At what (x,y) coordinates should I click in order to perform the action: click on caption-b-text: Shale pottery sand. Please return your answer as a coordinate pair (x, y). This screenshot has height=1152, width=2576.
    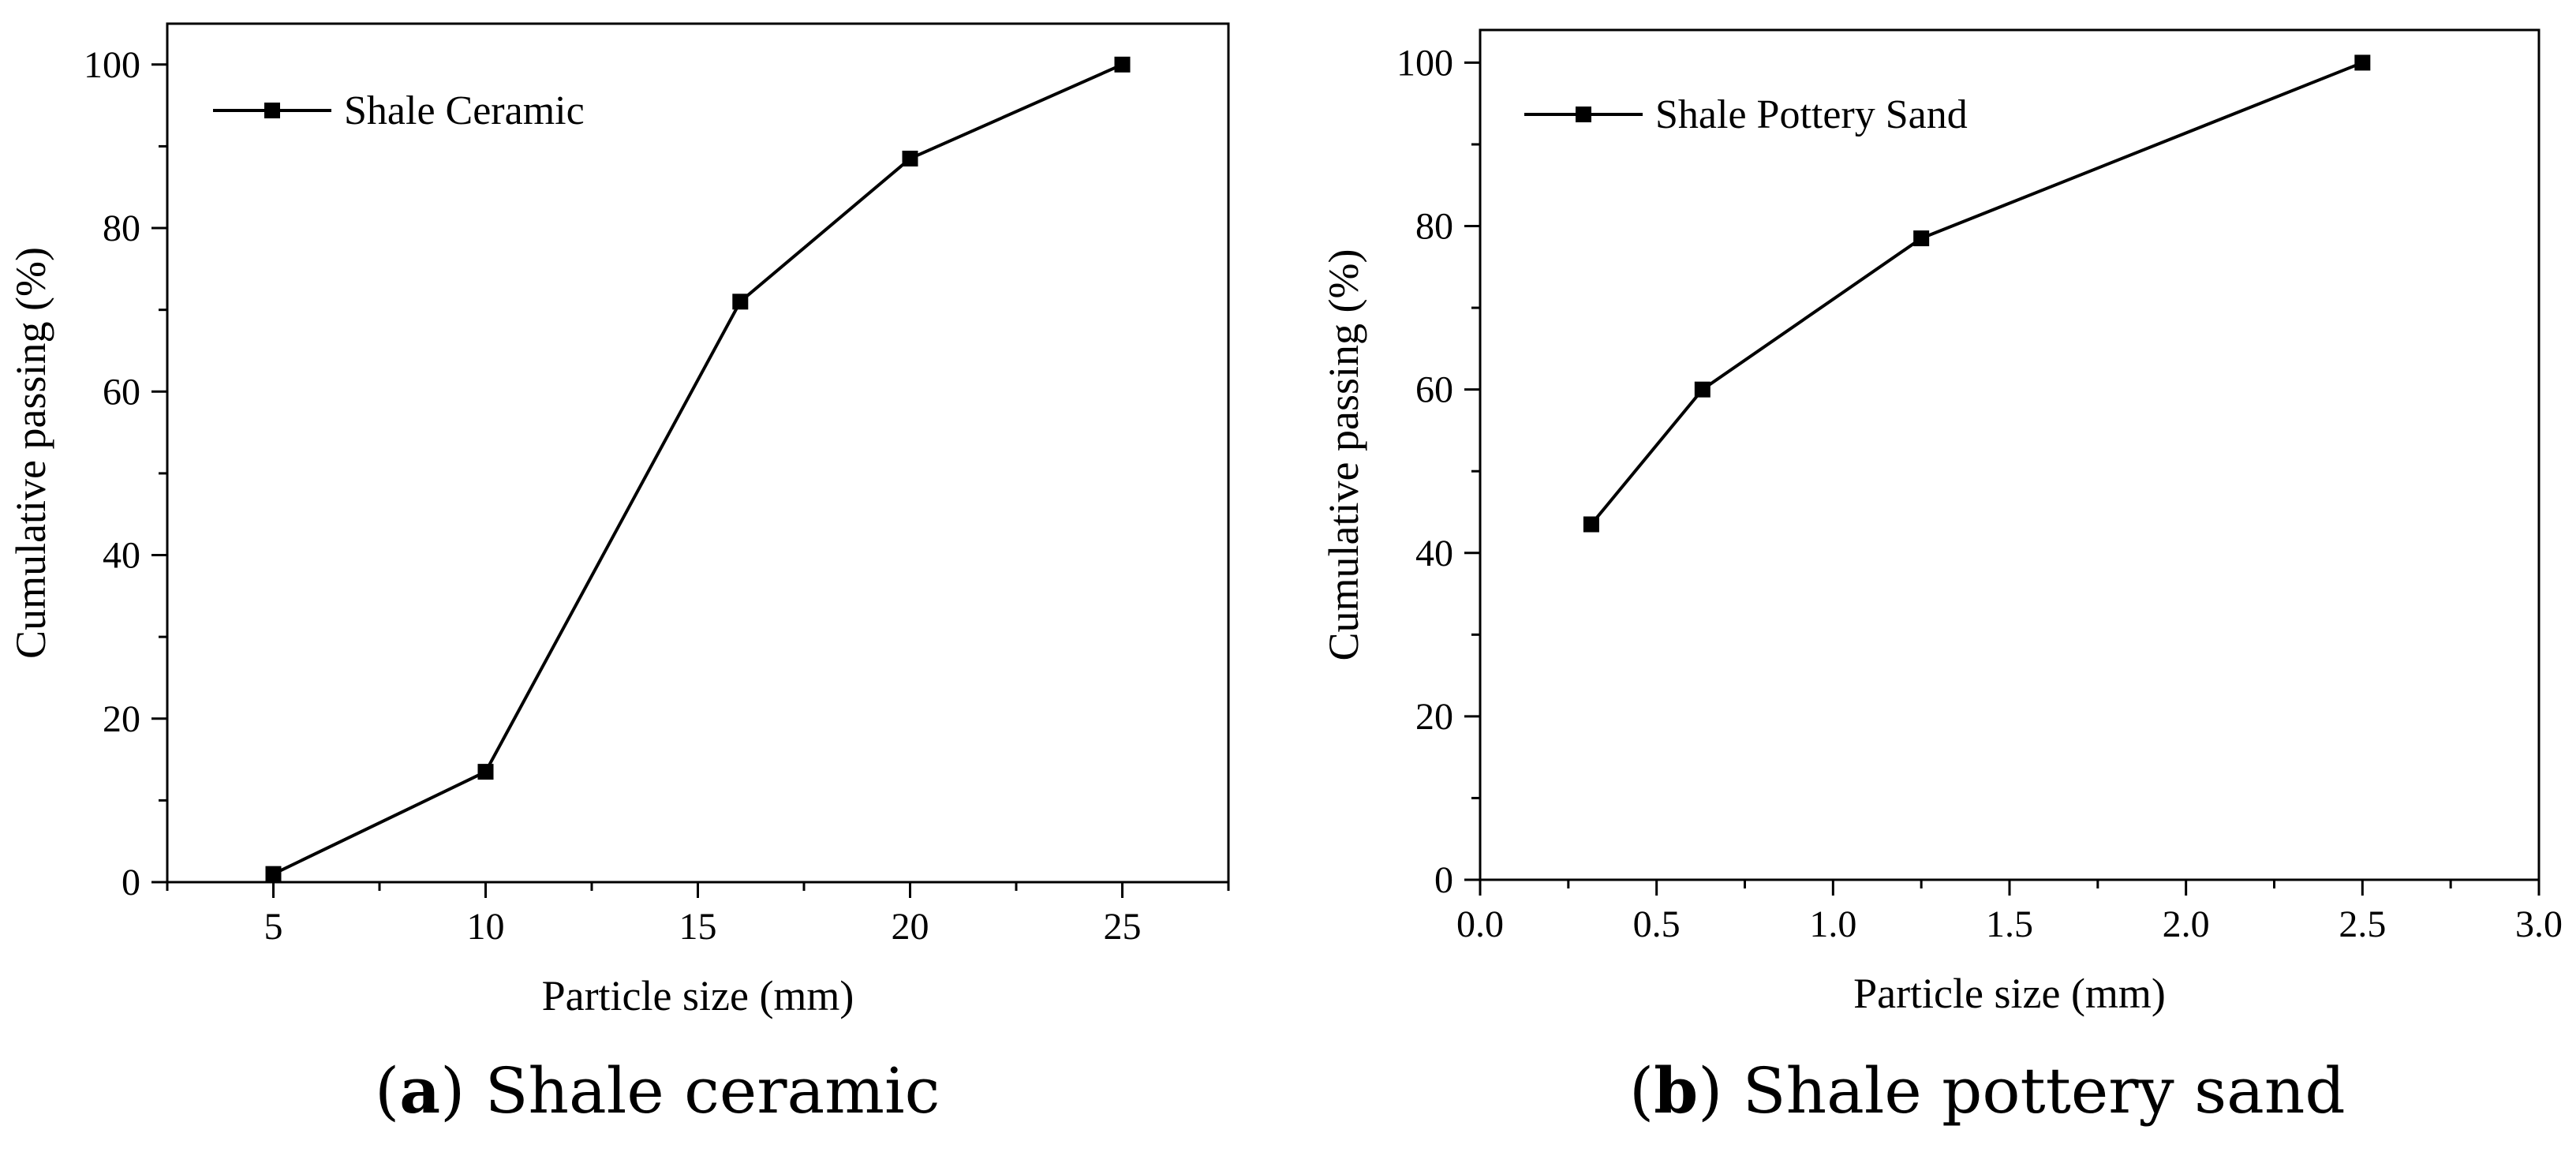
    Looking at the image, I should click on (2044, 1091).